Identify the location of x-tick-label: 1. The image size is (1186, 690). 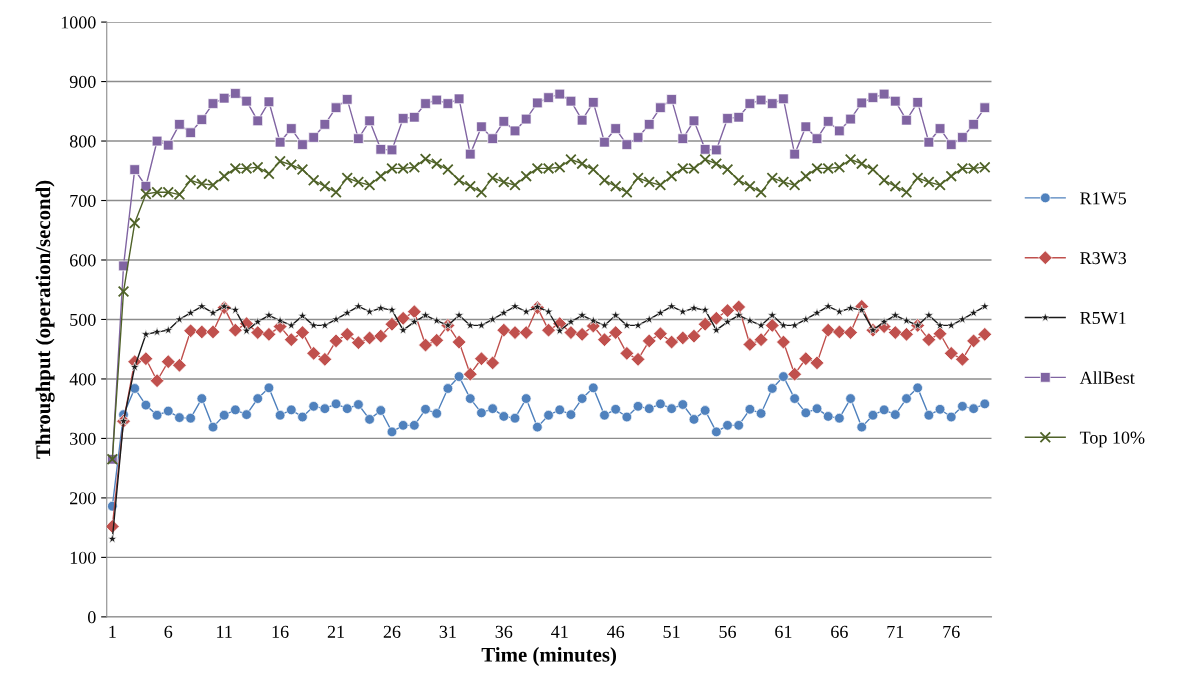
(112, 631).